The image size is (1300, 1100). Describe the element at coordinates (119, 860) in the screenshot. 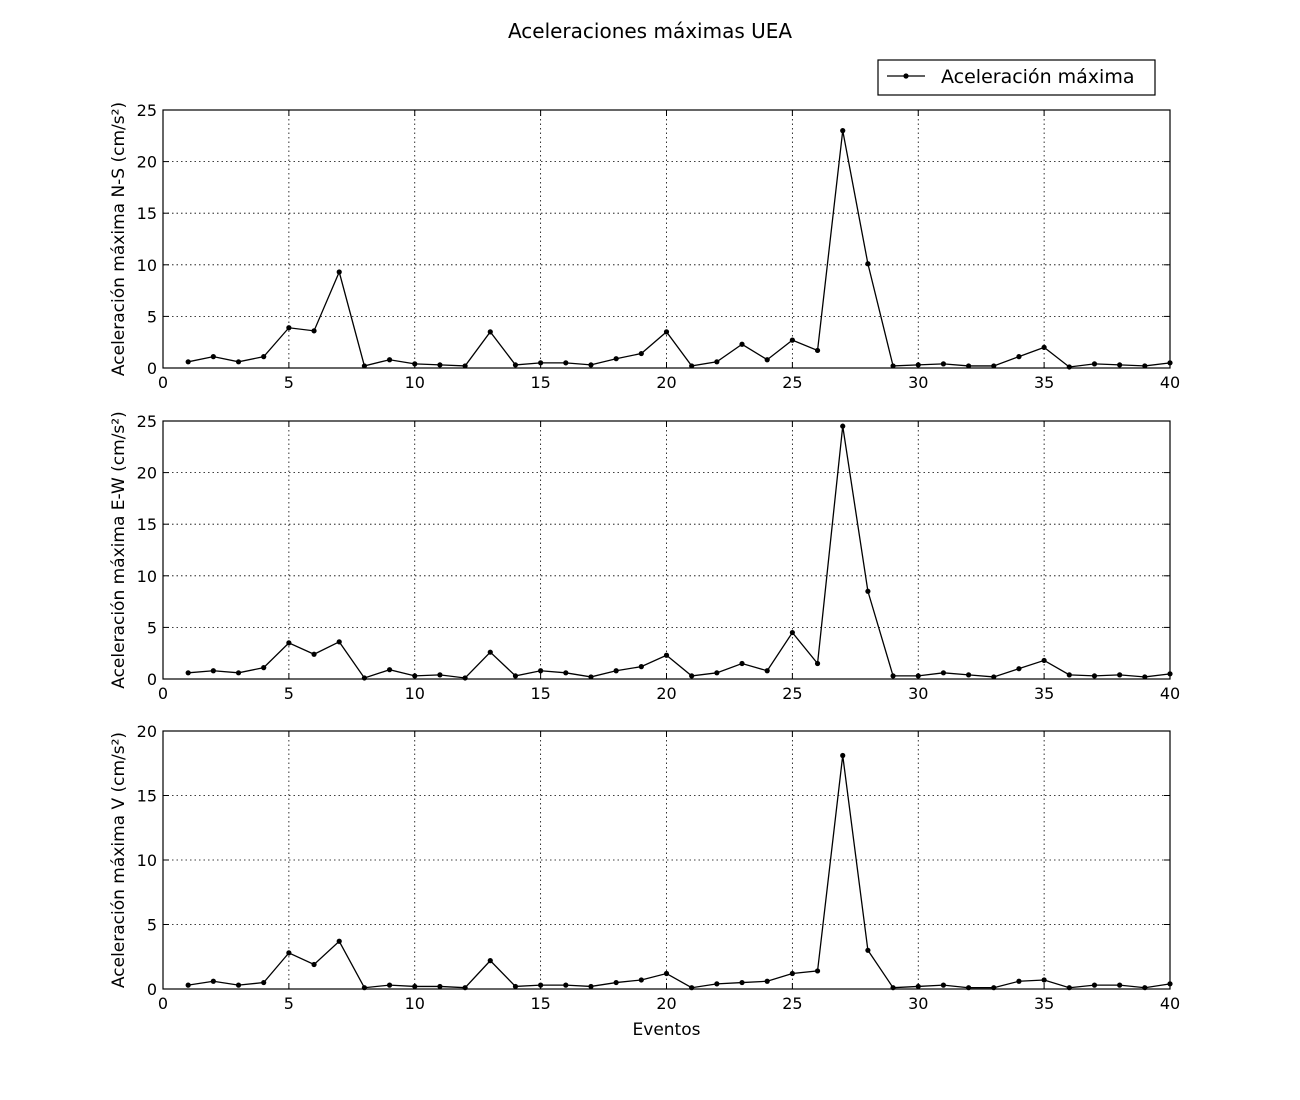

I see `panel-v-ylabel: Aceleración máxima V (cm/s²)` at that location.